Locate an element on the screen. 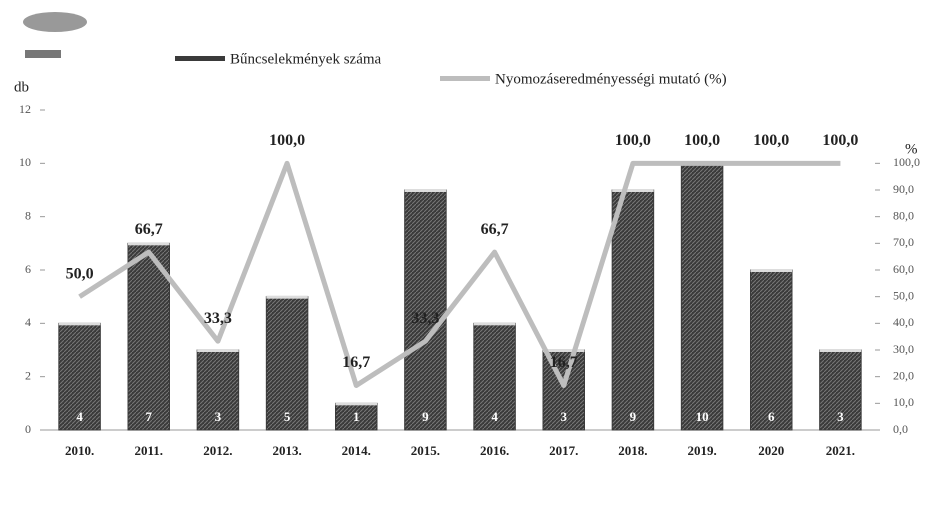 This screenshot has width=939, height=516. line-value-label: 50,0 is located at coordinates (80, 273).